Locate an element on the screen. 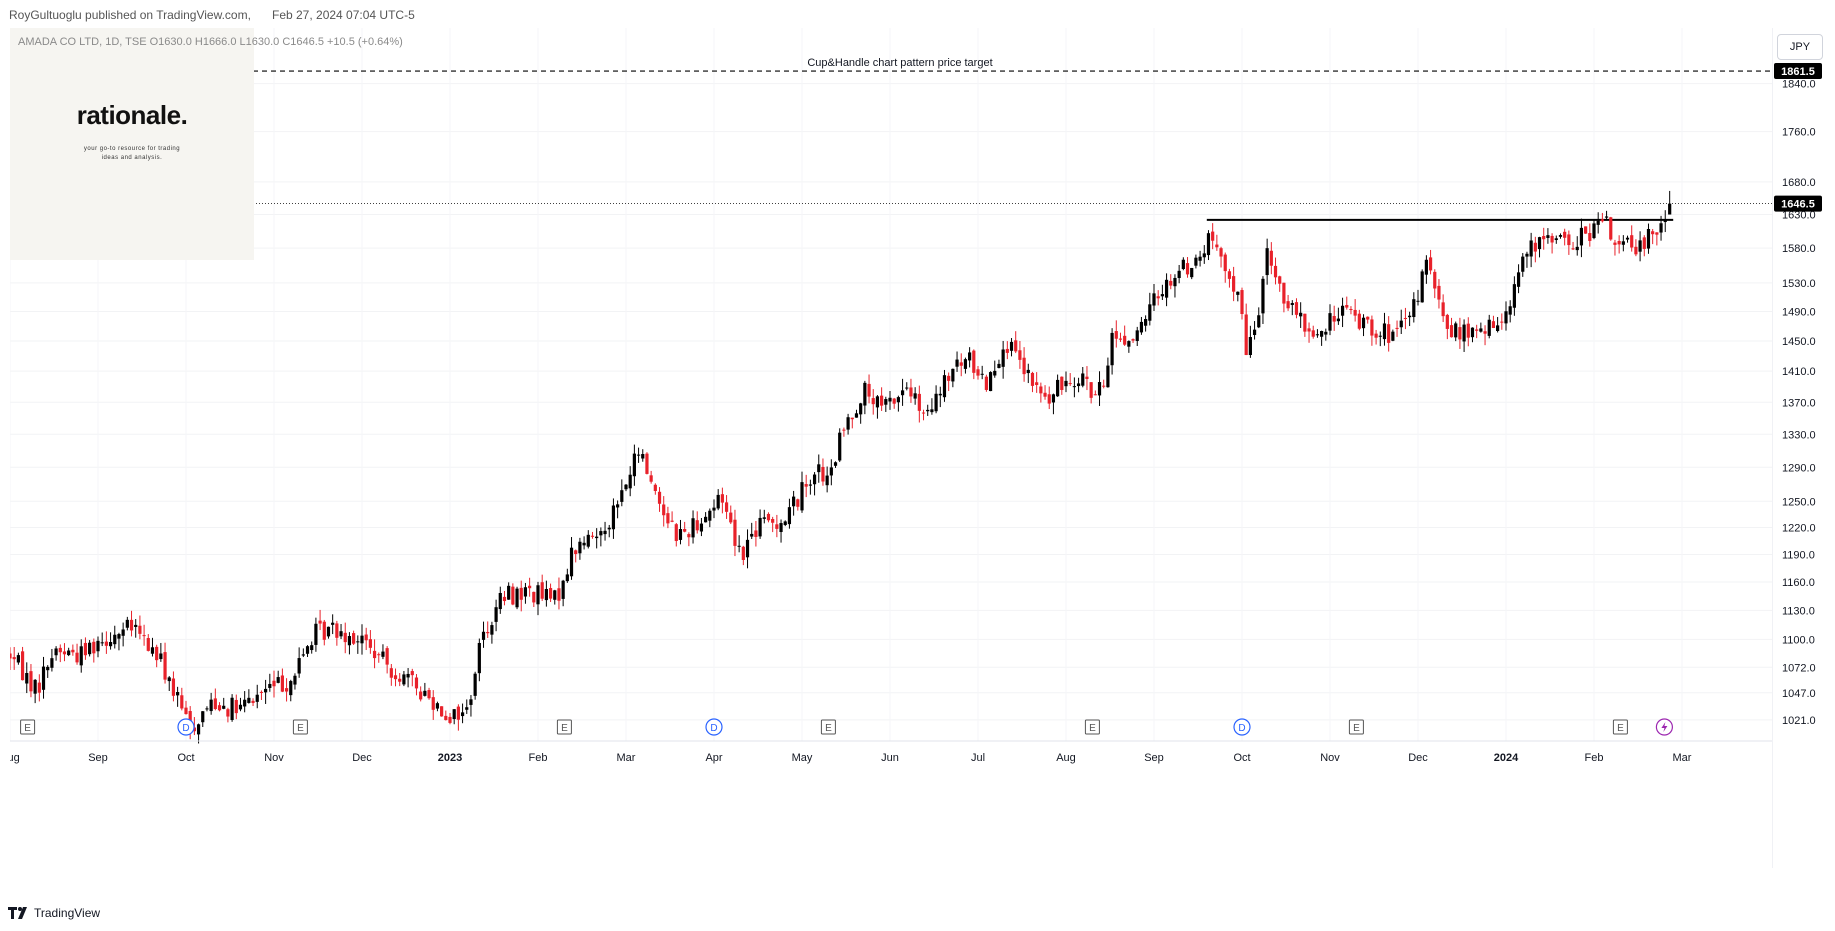 This screenshot has height=931, width=1835. price-axis-tick-label: 1450.0 is located at coordinates (1799, 342).